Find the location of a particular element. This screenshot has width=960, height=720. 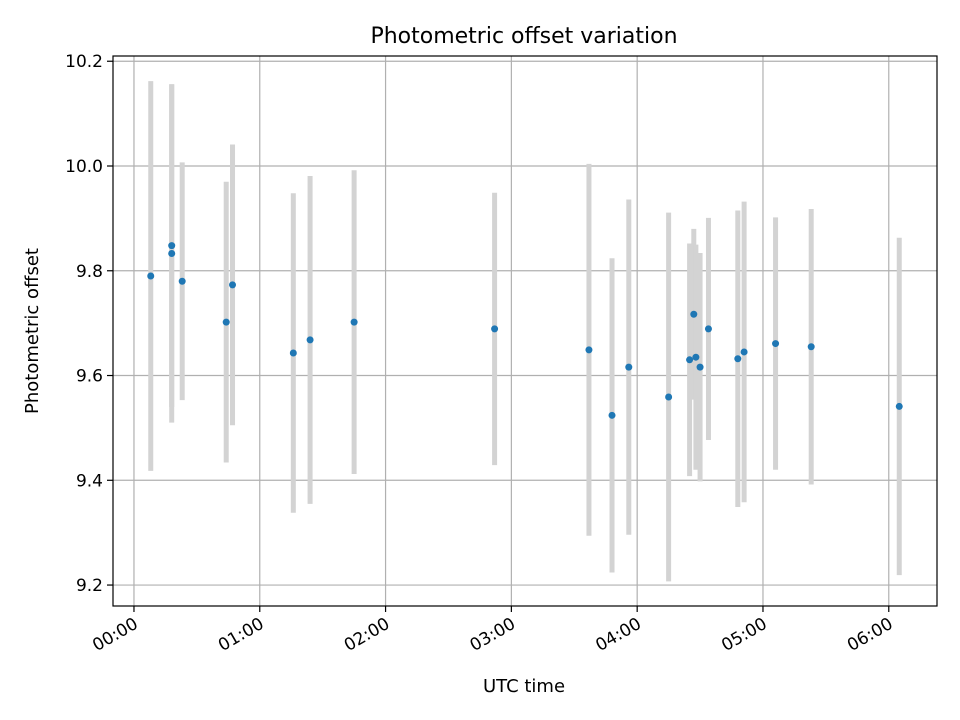

y-axis-ticks: 9.2 9.4 9.6 9.8 10.0 10.2 is located at coordinates (89, 324).